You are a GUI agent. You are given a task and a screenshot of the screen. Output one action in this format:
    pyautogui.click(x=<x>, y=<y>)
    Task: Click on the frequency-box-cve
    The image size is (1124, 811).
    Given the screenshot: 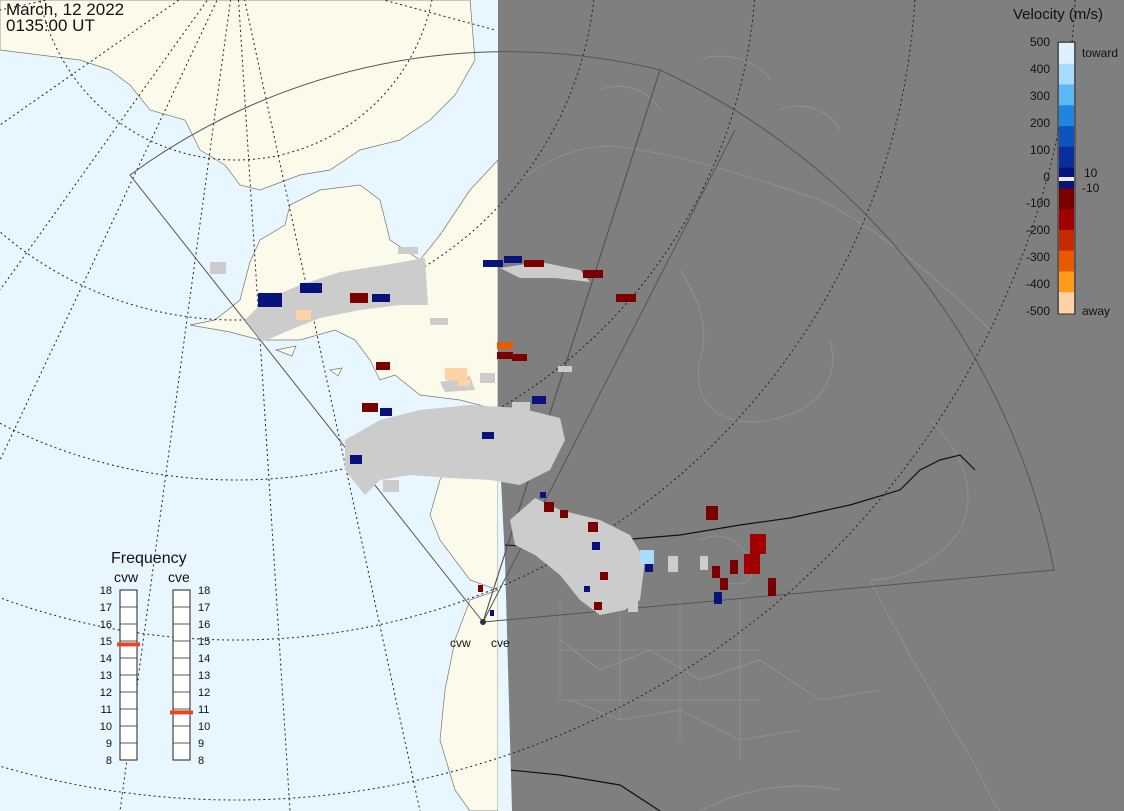 What is the action you would take?
    pyautogui.click(x=181, y=675)
    